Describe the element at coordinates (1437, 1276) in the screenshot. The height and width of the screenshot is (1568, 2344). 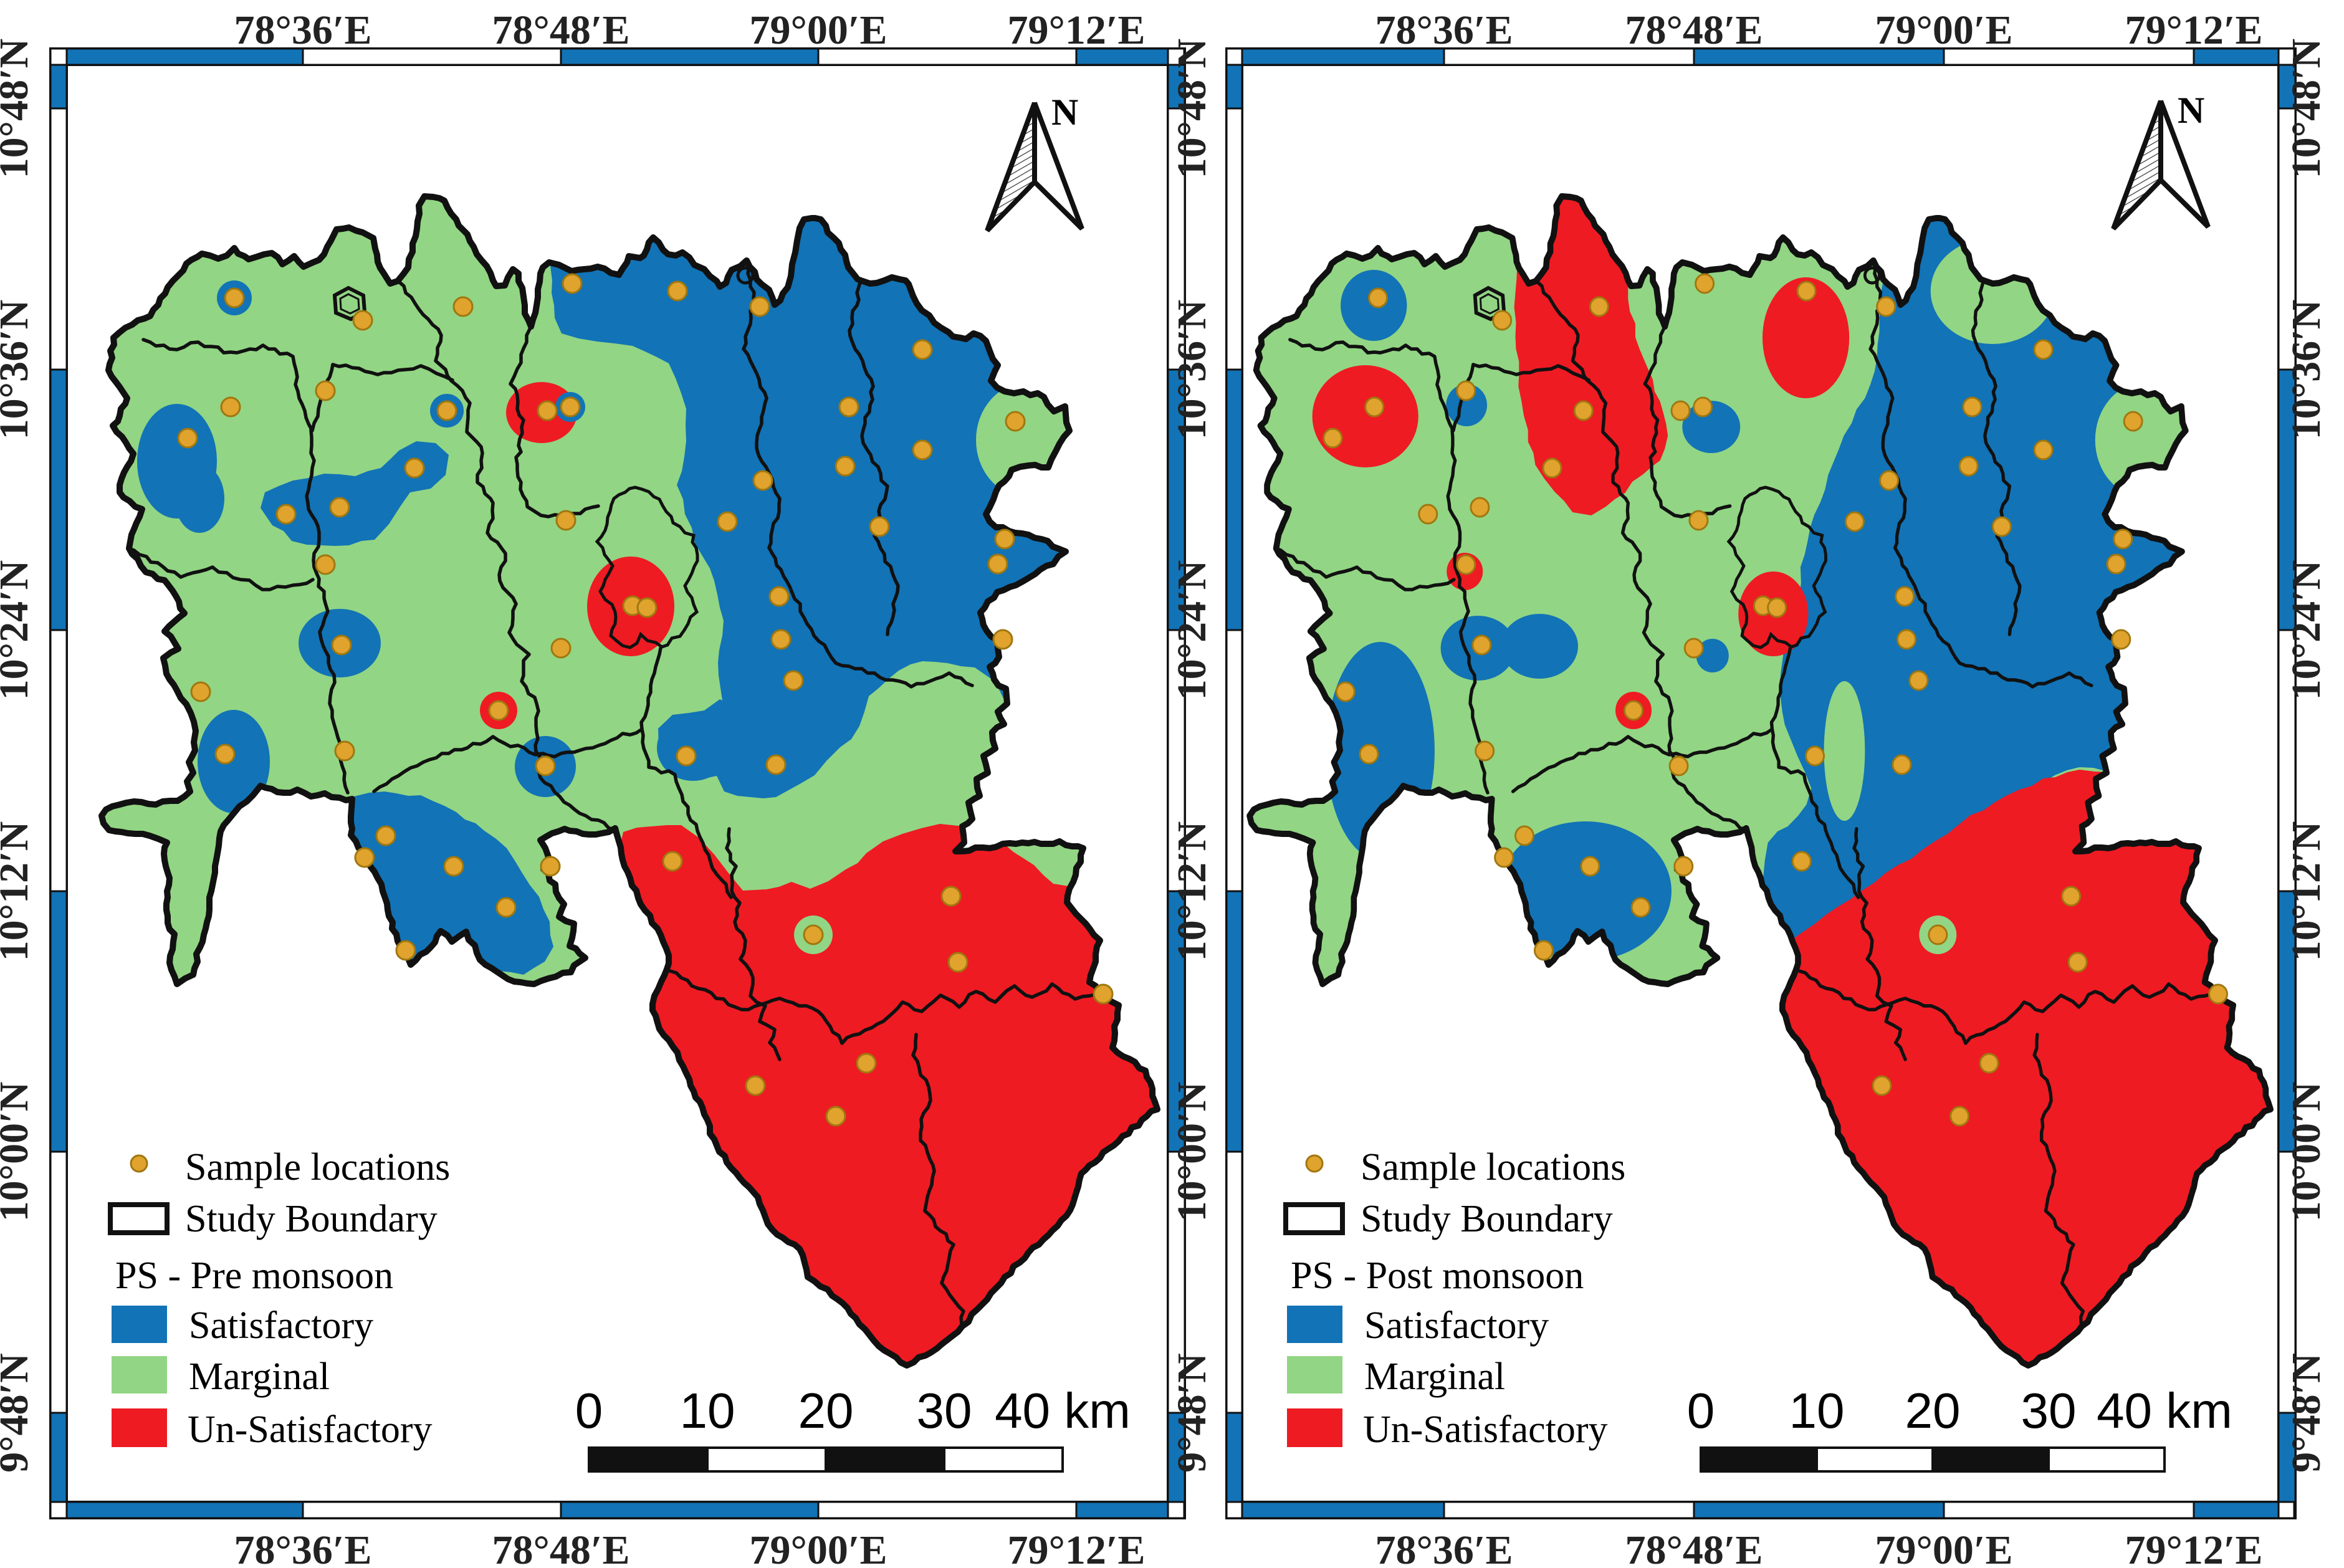
I see `svg-text: PS - Post monsoon` at that location.